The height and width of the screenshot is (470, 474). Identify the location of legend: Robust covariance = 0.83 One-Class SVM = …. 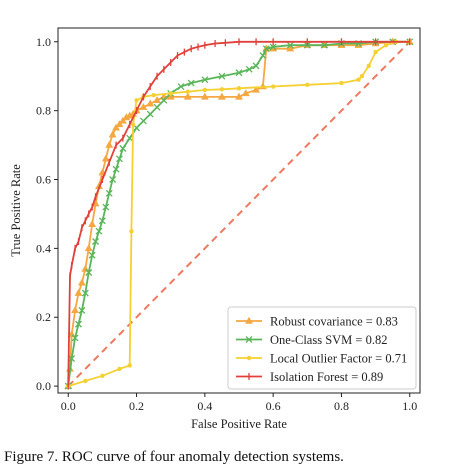
(322, 348).